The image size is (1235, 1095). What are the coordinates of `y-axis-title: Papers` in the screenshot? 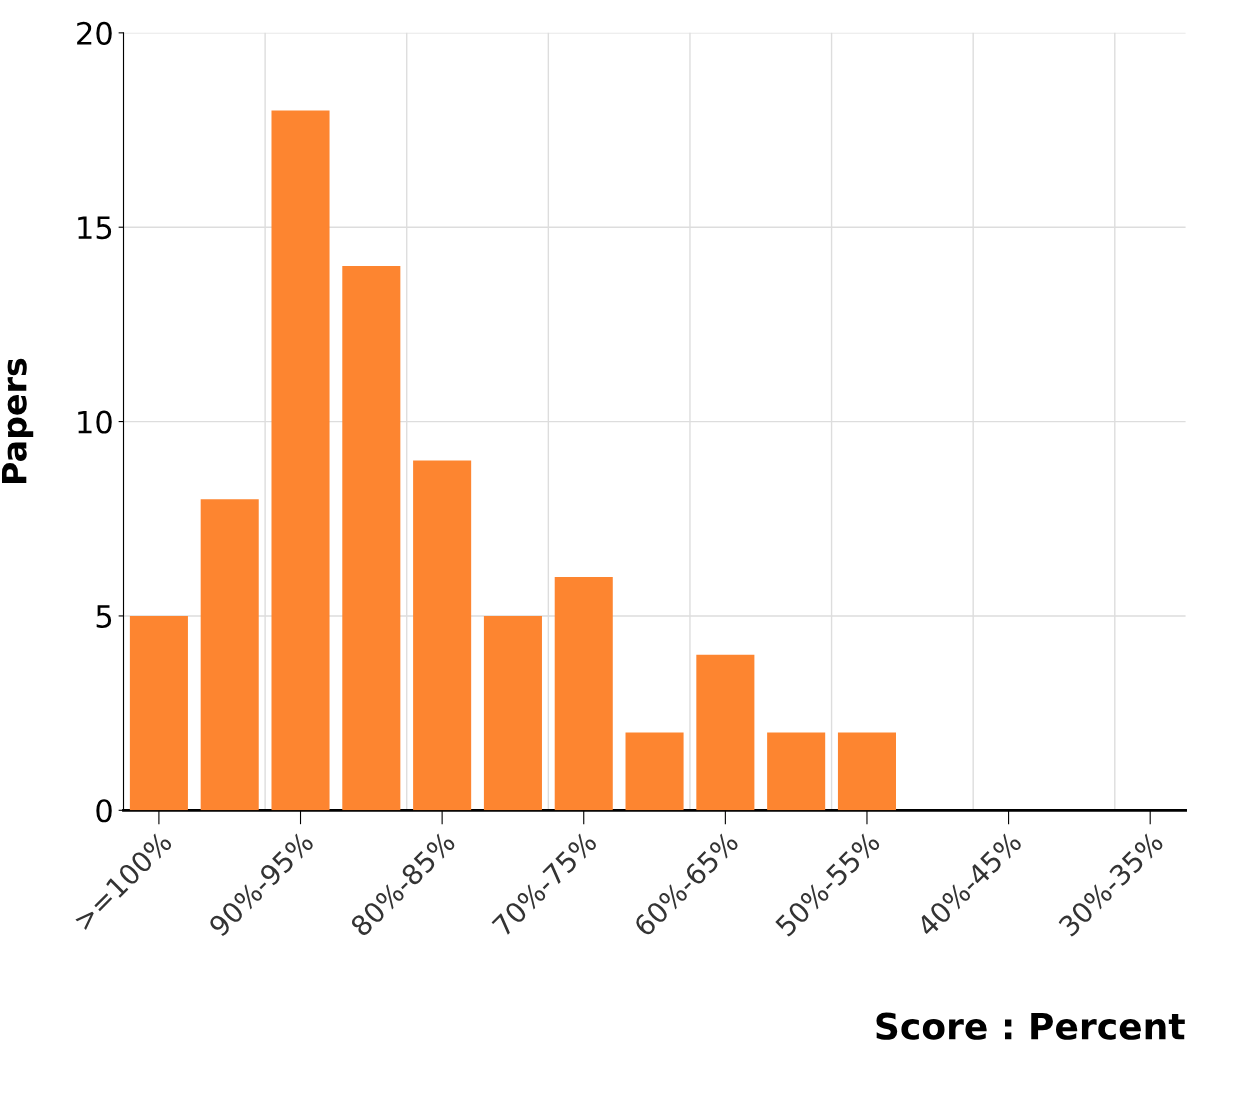 It's located at (17, 420).